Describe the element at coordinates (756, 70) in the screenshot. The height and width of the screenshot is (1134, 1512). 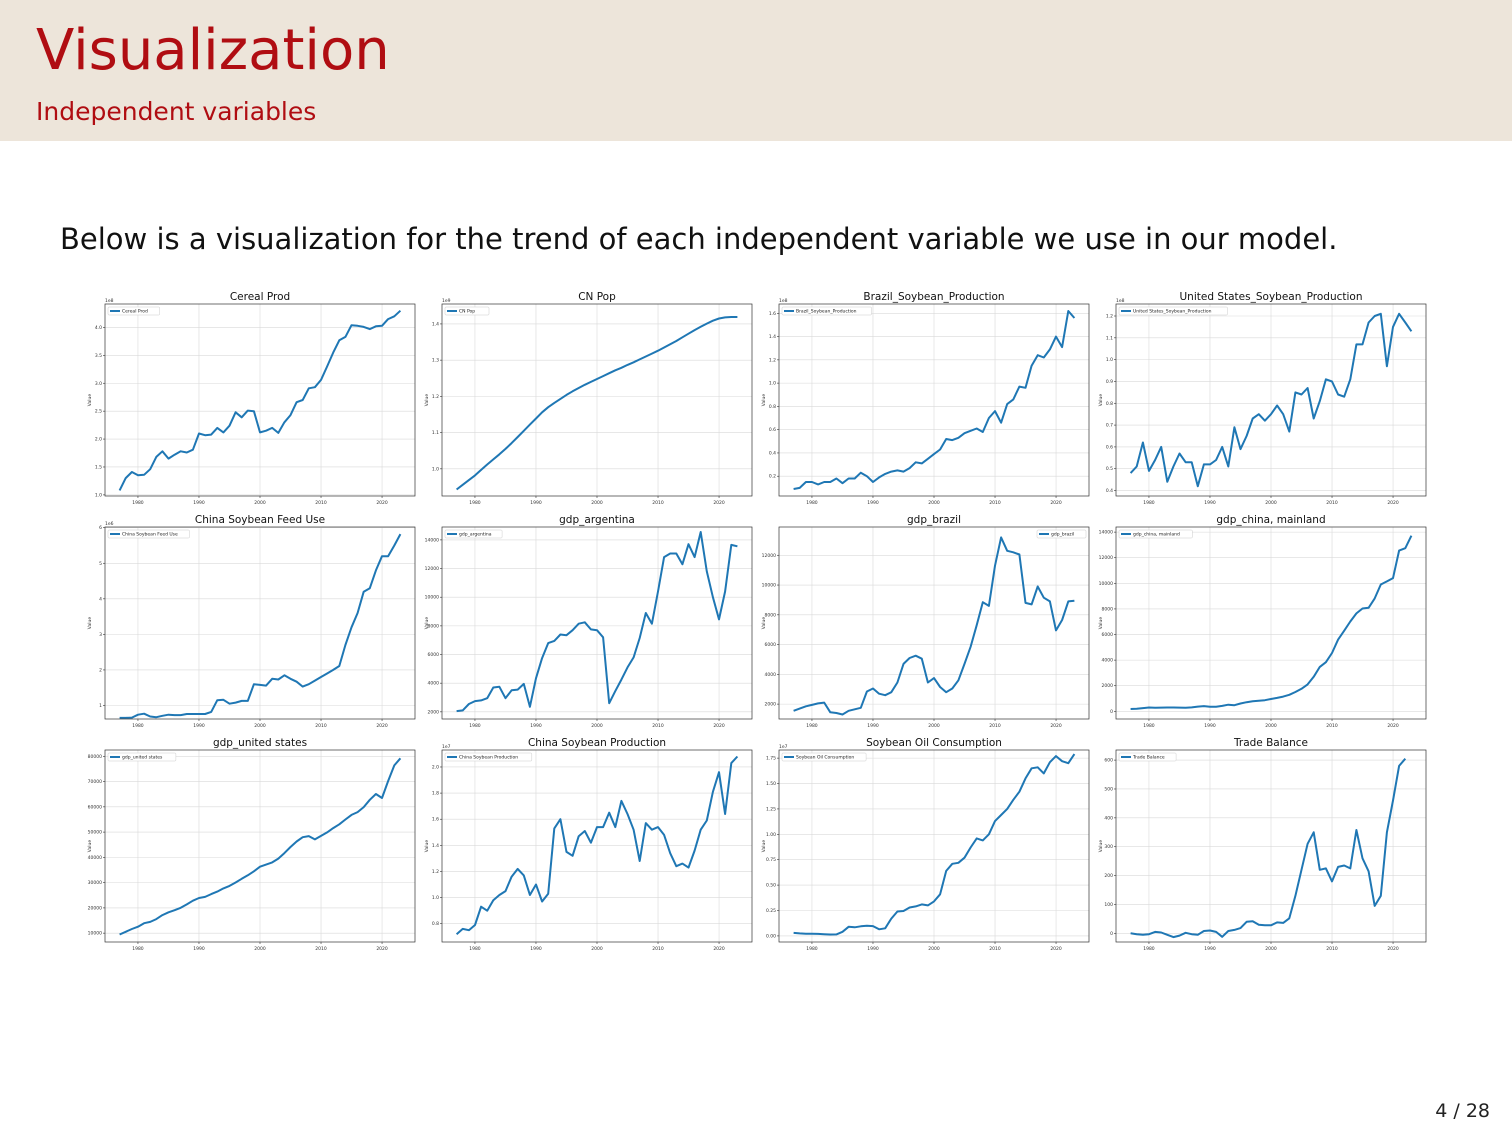
I see `slide-header: Visualization Independent variables` at that location.